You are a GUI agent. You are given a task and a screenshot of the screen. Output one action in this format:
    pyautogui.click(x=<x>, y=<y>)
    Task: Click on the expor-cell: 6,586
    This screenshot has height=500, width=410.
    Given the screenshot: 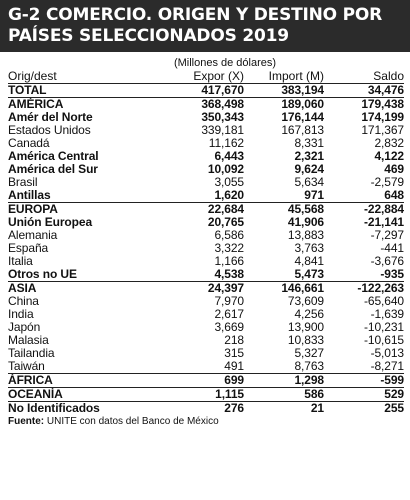 What is the action you would take?
    pyautogui.click(x=229, y=235)
    